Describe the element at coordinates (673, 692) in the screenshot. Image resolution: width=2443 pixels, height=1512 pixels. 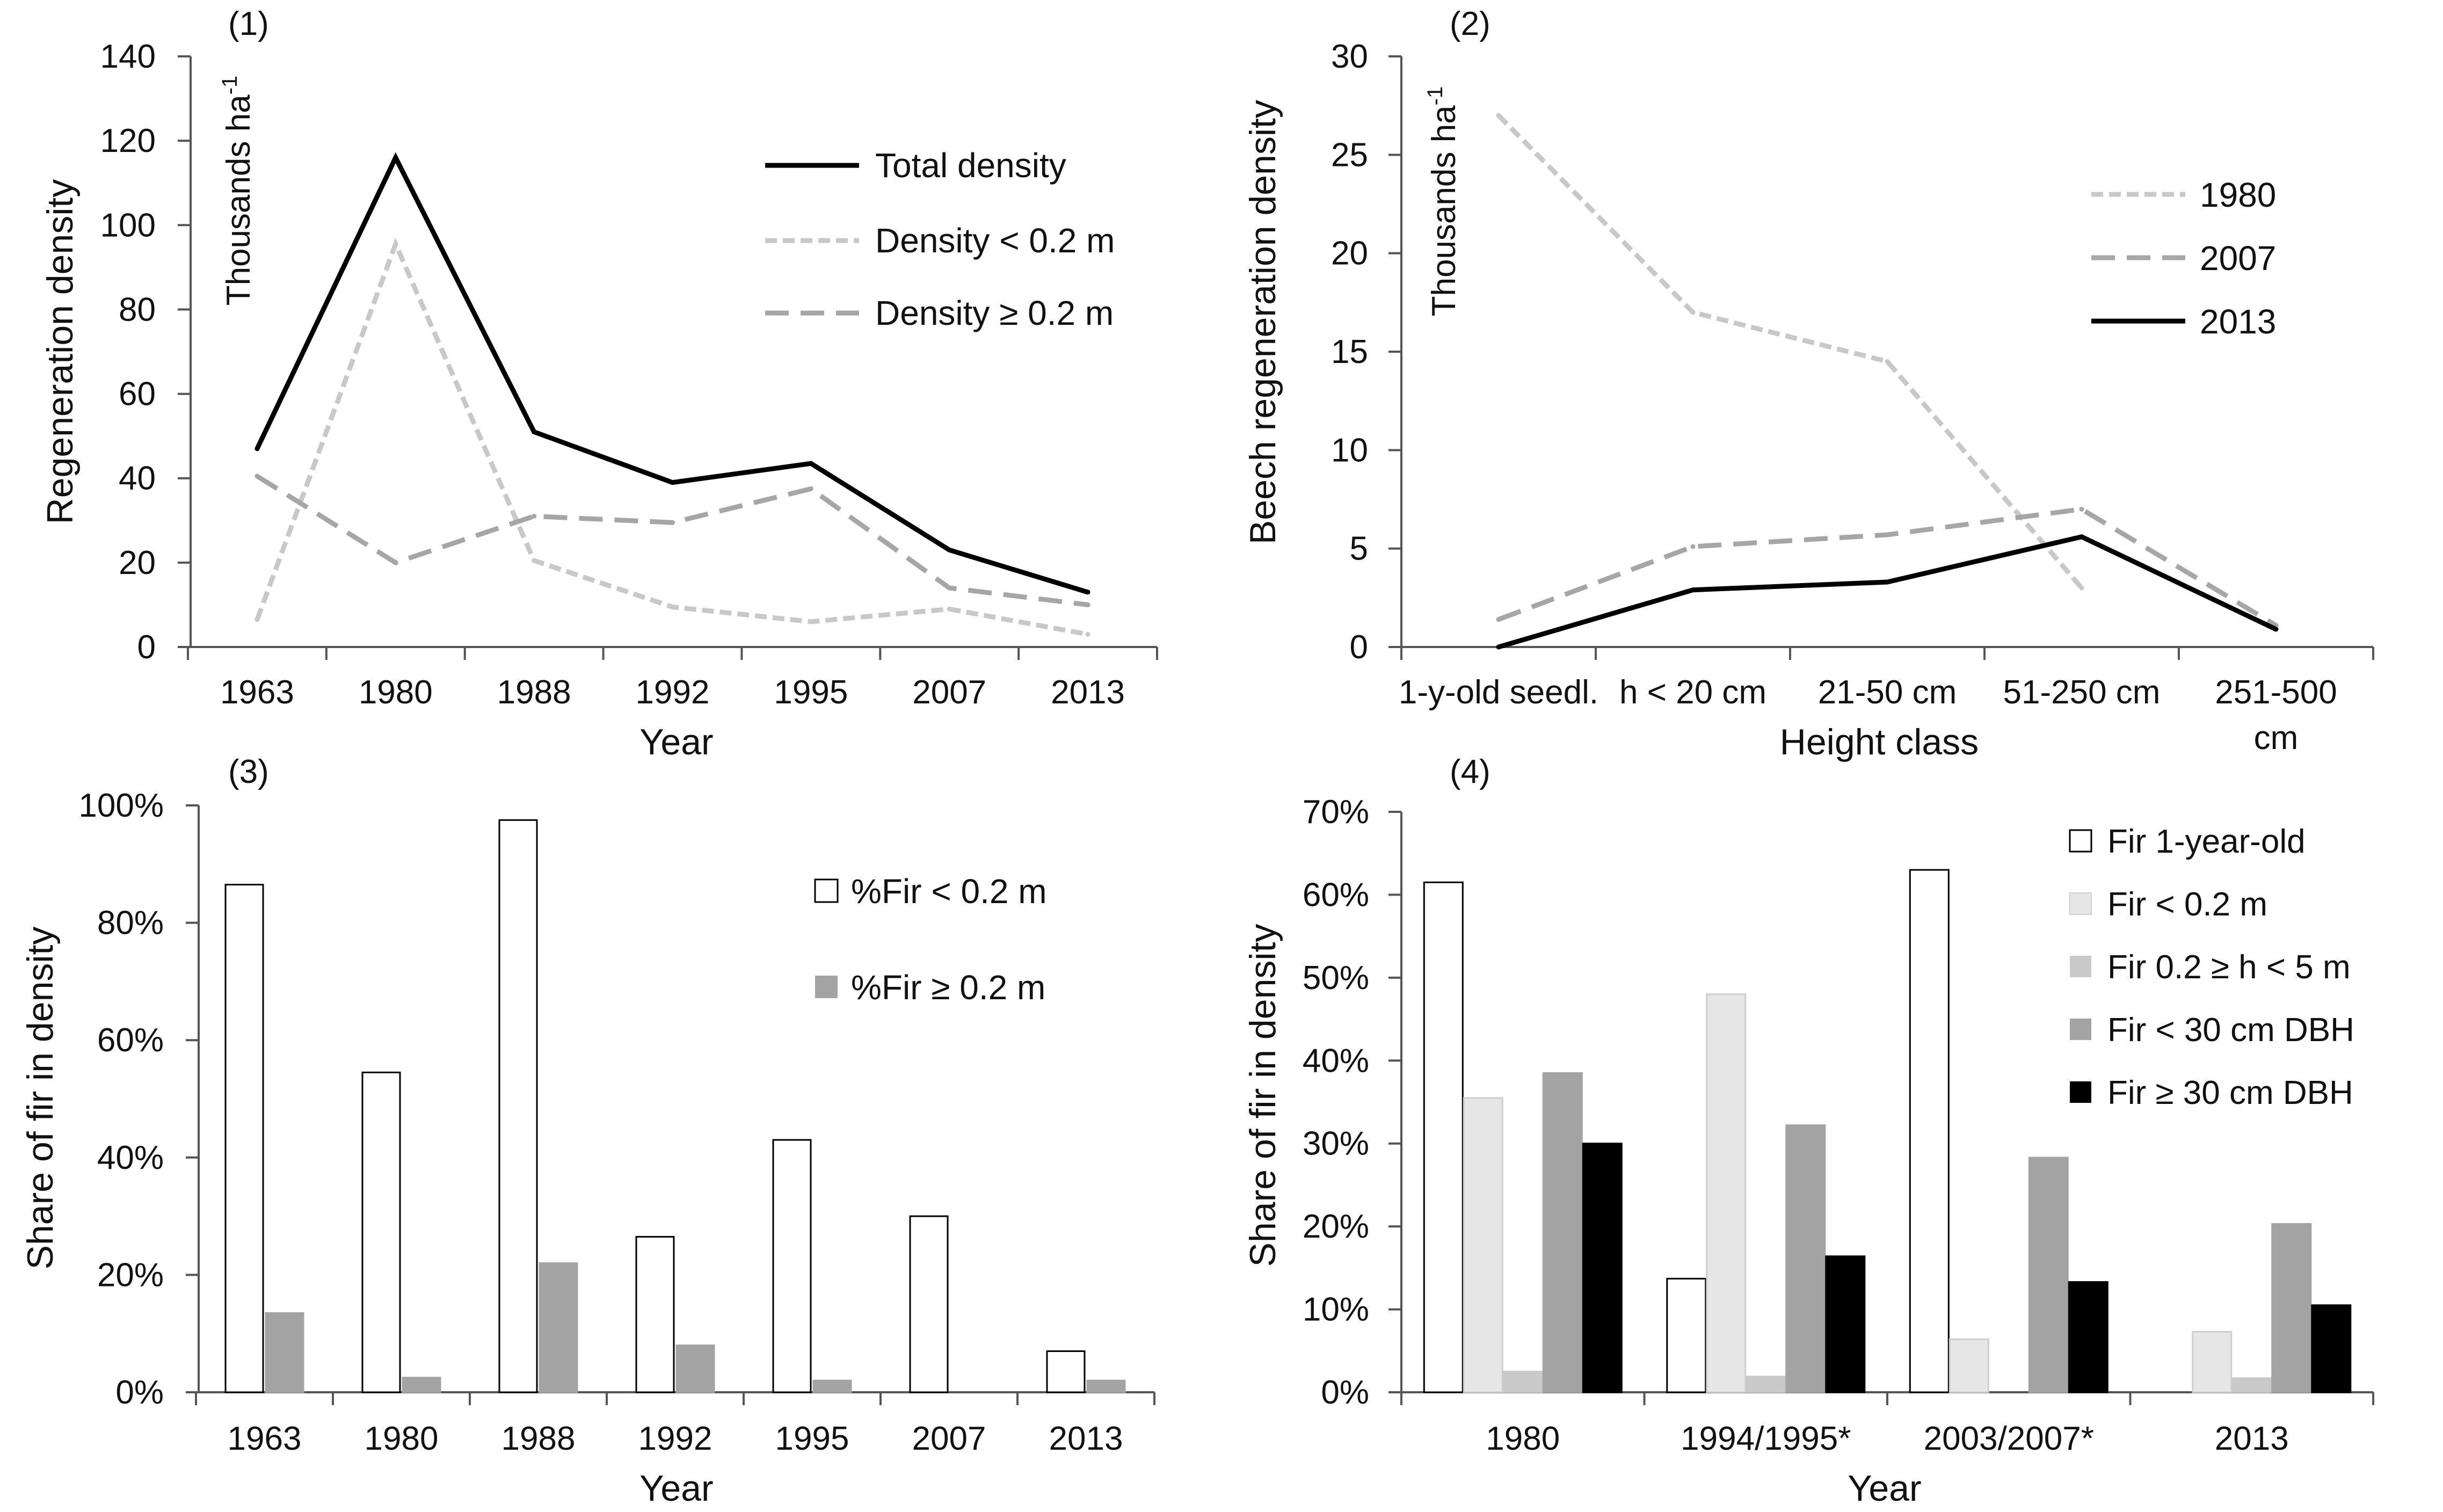
I see `p1-x-tick-label: 1992` at that location.